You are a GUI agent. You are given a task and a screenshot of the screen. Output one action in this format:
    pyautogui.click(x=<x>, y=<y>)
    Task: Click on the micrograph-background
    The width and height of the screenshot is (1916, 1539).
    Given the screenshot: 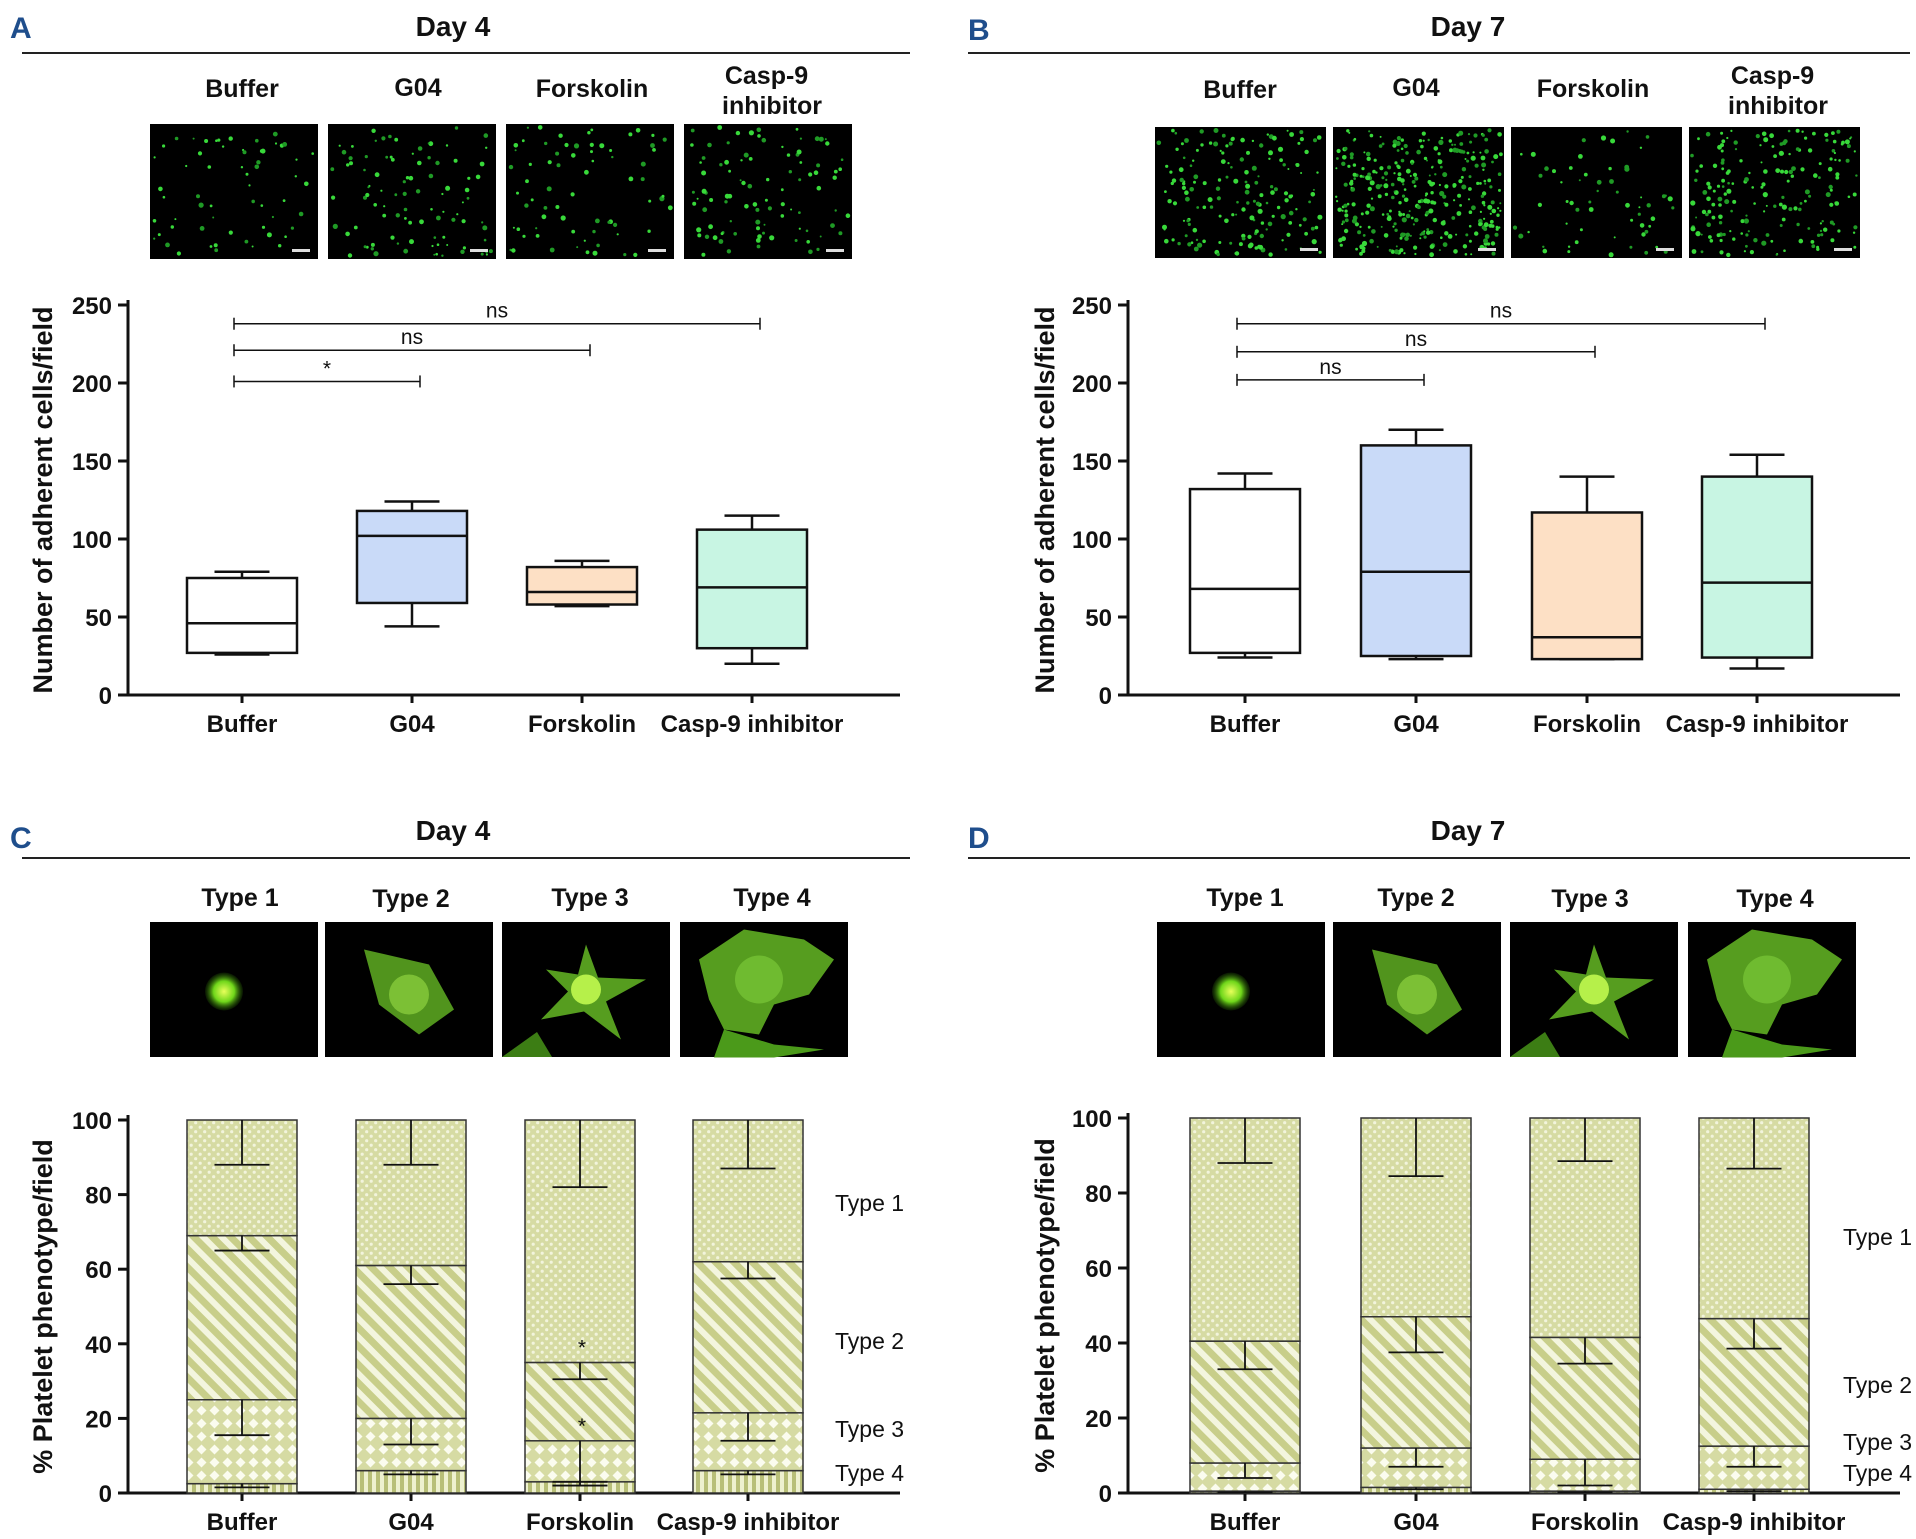 What is the action you would take?
    pyautogui.click(x=1418, y=192)
    